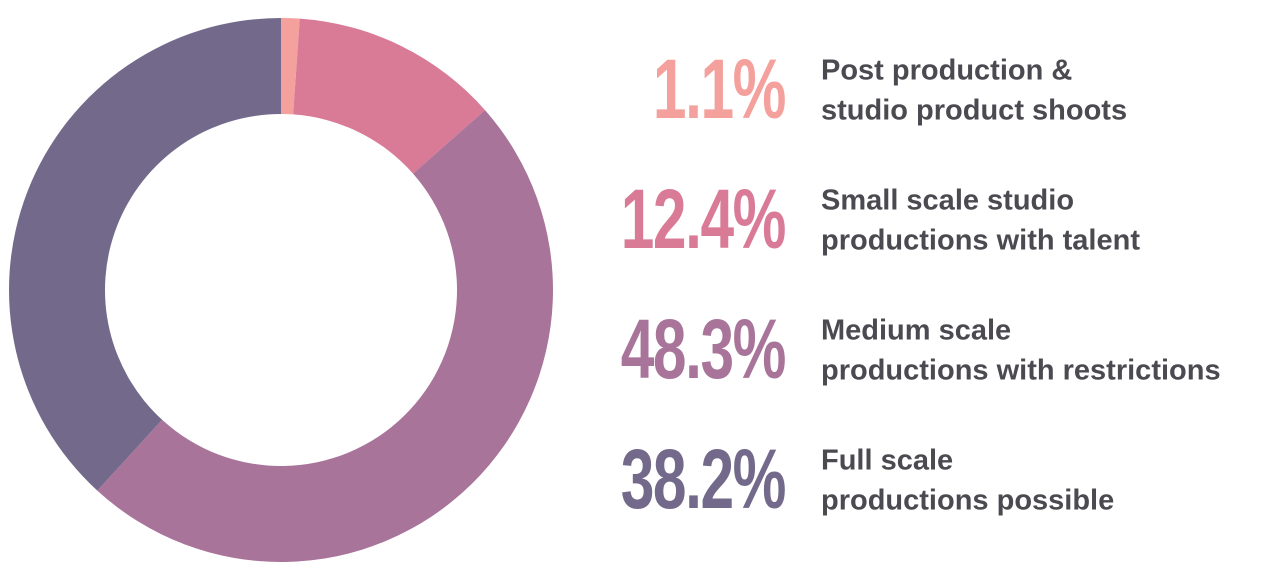  I want to click on legend-label: Small scale studio, so click(947, 201).